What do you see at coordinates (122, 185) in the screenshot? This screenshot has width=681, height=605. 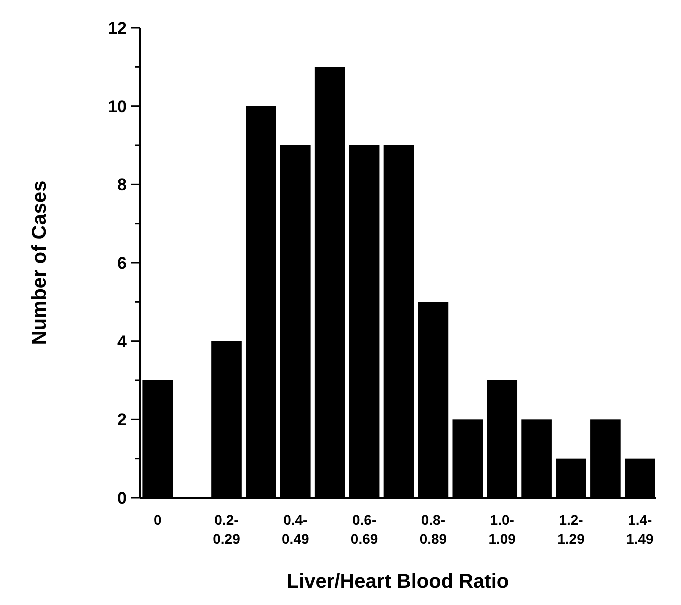 I see `y-tick-label: 8` at bounding box center [122, 185].